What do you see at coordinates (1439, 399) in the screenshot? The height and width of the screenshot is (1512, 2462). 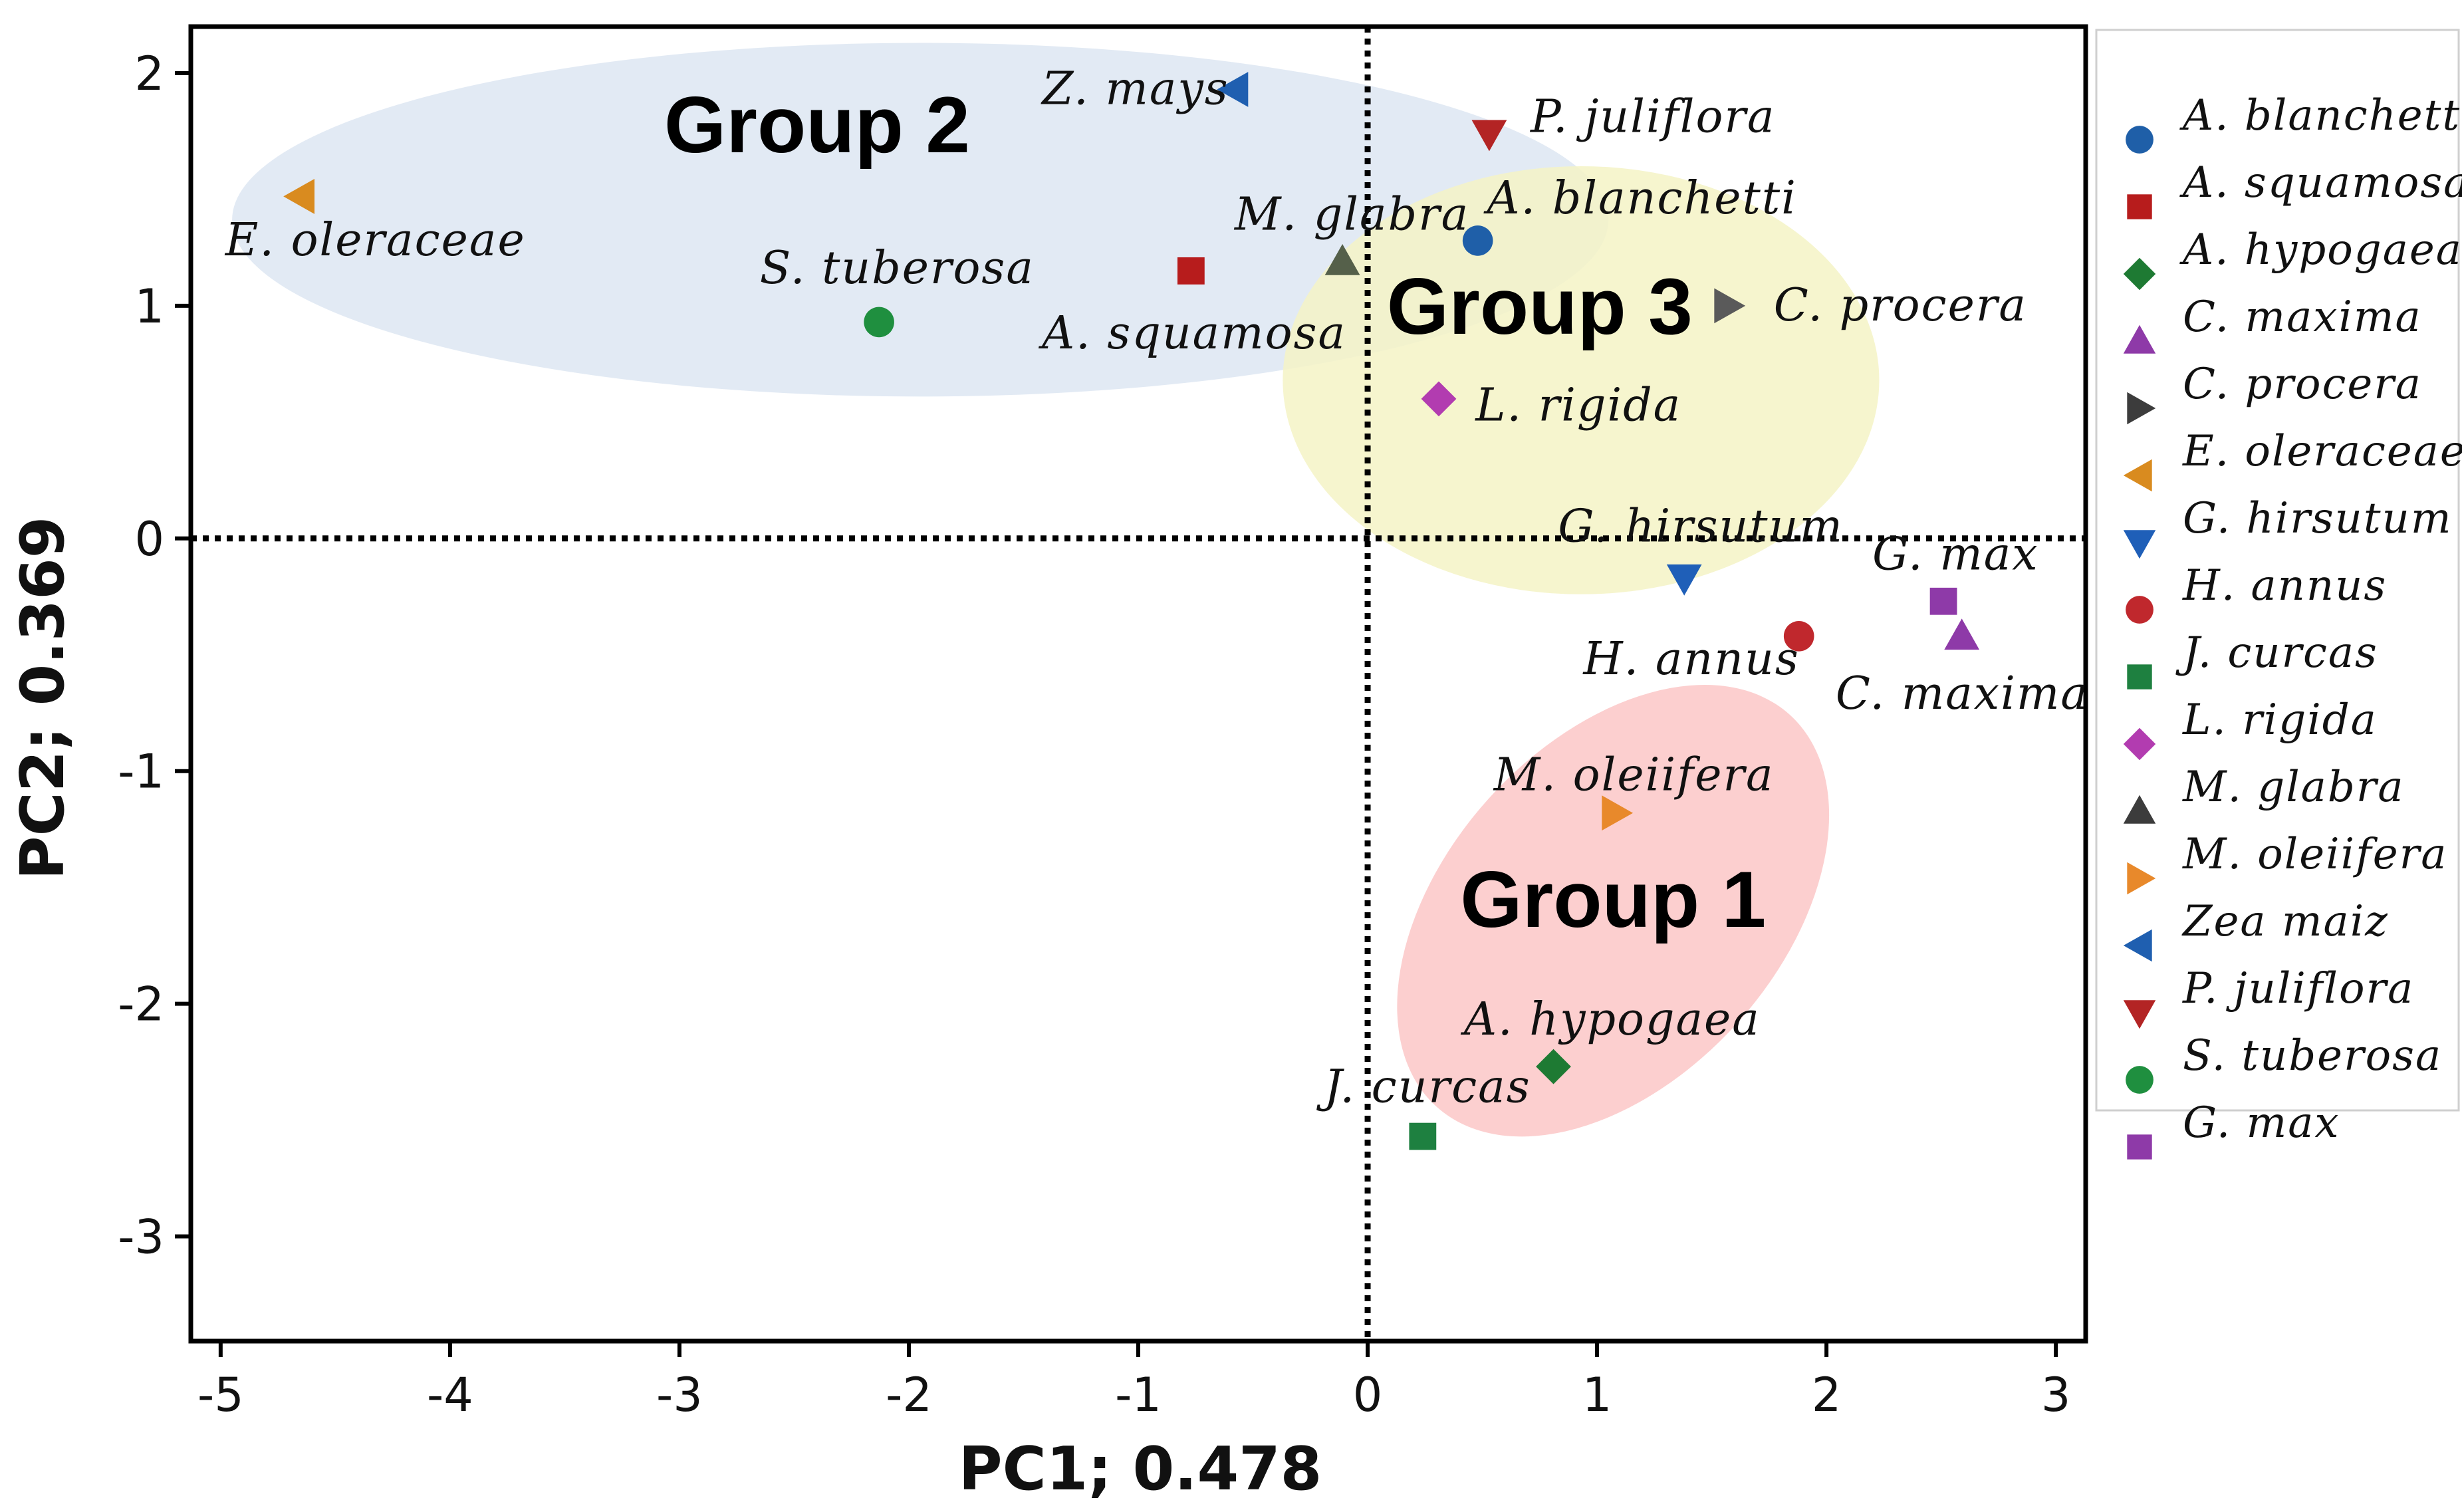 I see `point-l-rigida` at bounding box center [1439, 399].